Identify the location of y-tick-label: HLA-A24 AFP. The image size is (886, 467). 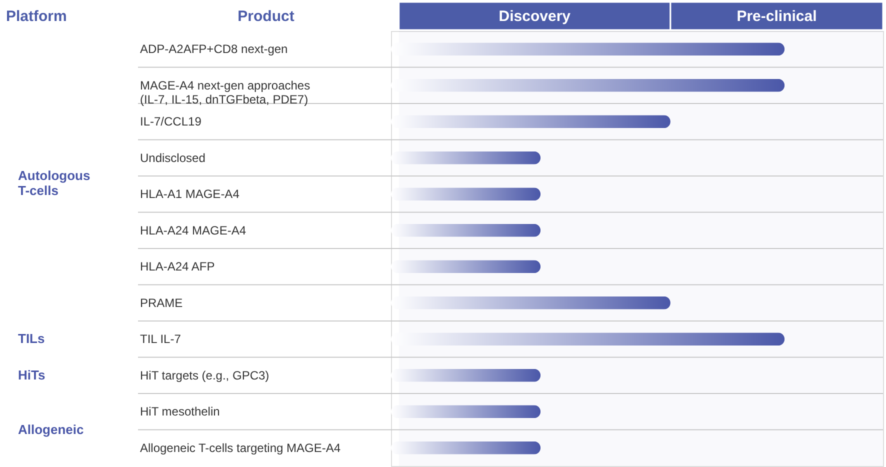
(177, 267).